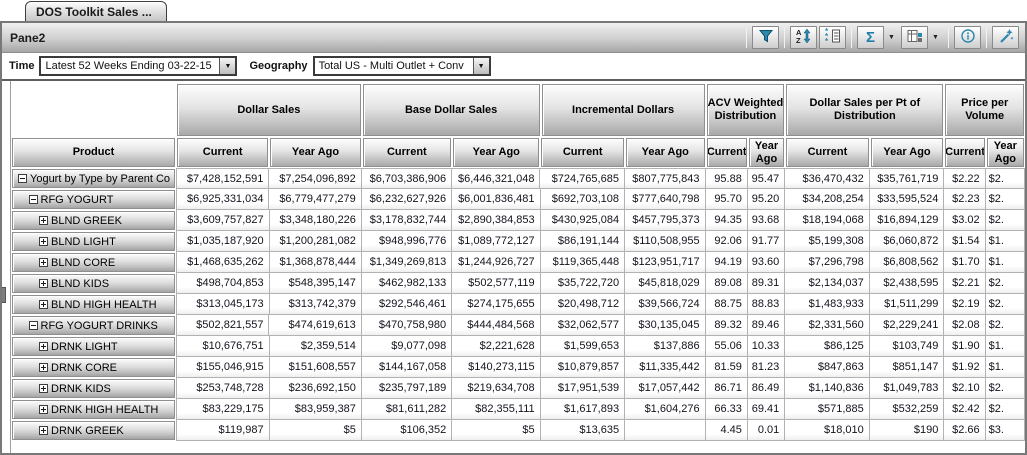  Describe the element at coordinates (94, 220) in the screenshot. I see `product-row-button: BLND GREEK` at that location.